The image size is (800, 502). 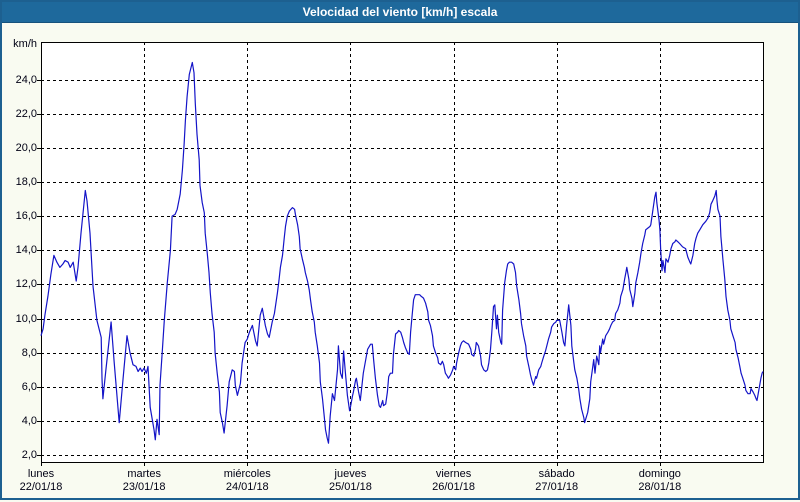 What do you see at coordinates (659, 474) in the screenshot?
I see `x-day-label: domingo` at bounding box center [659, 474].